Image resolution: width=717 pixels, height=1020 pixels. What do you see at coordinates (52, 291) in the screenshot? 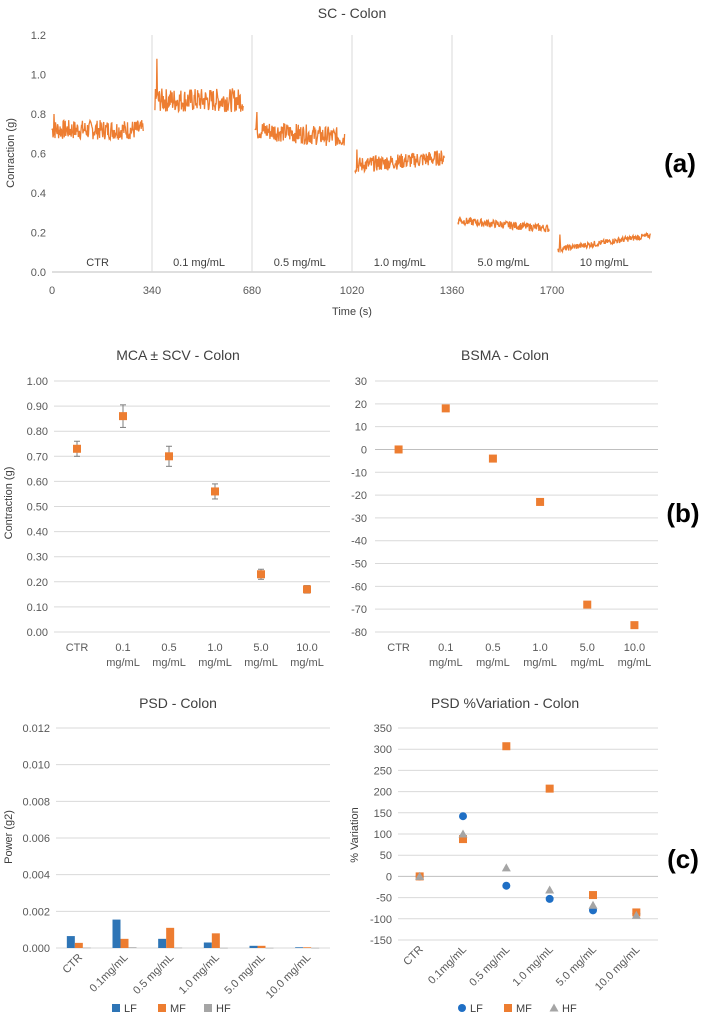
I see `sc-xtick-label: 0` at bounding box center [52, 291].